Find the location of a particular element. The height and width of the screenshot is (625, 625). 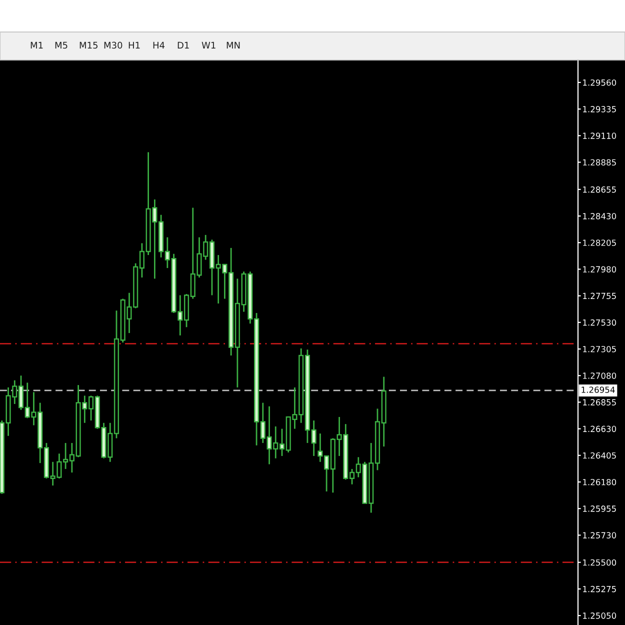

text: M5 is located at coordinates (61, 45).